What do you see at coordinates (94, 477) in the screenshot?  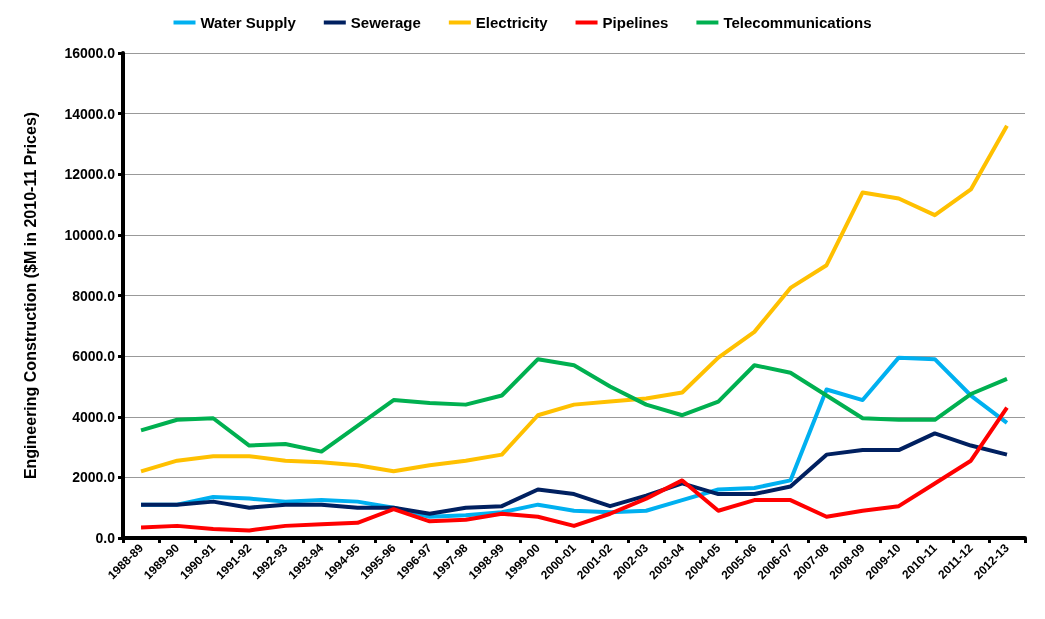 I see `y-tick-label: 2000.0` at bounding box center [94, 477].